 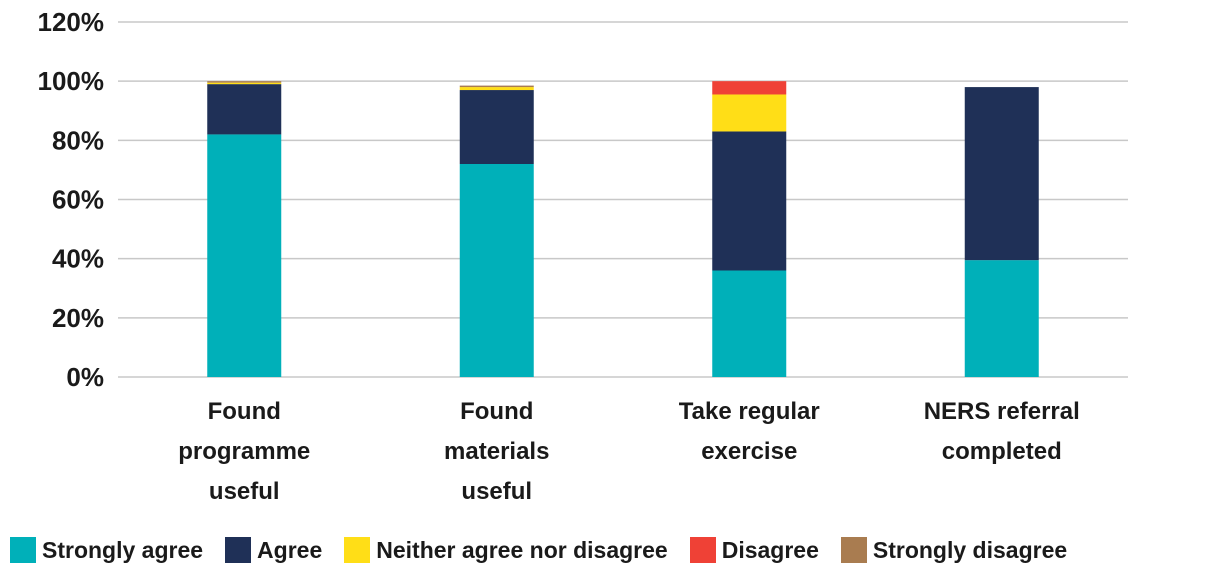 I want to click on category-label: programme, so click(x=244, y=451).